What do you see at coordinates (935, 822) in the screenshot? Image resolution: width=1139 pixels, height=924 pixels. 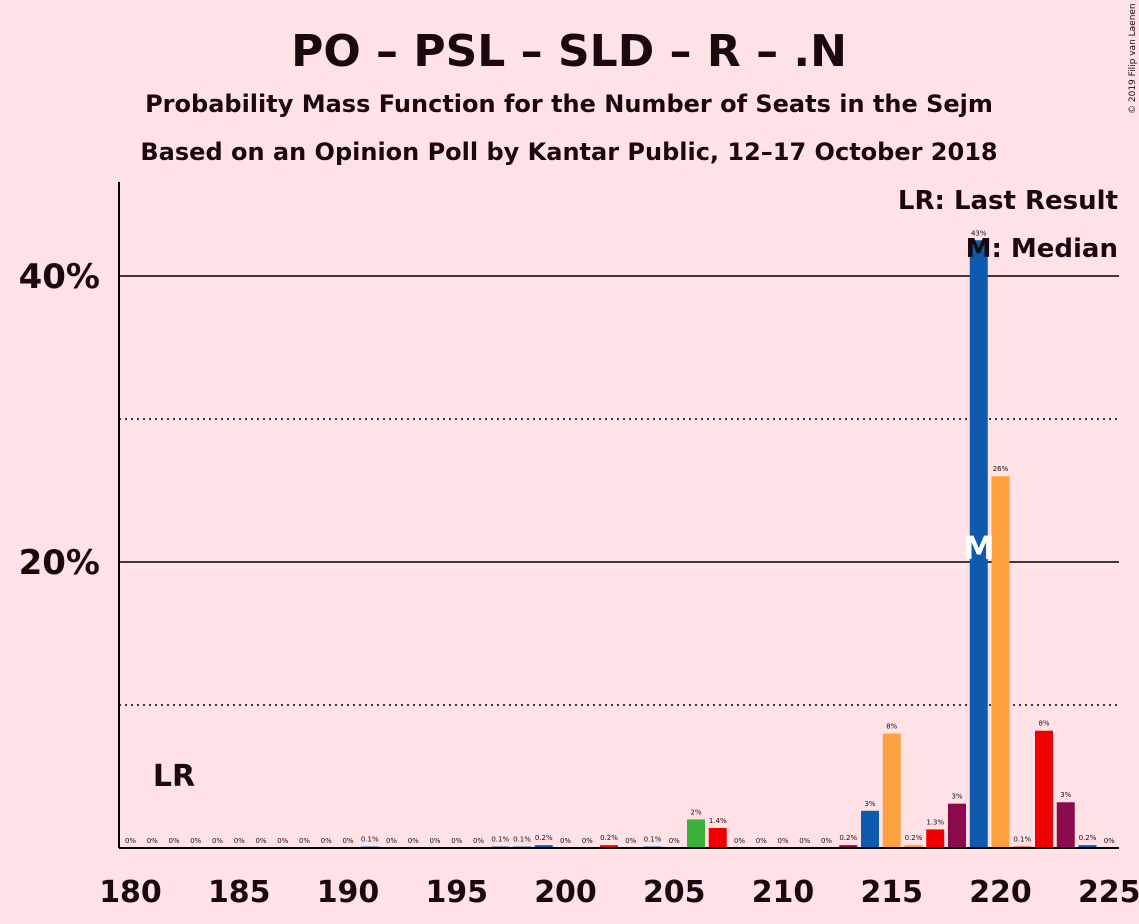 I see `bar-value-label: 1.3%` at bounding box center [935, 822].